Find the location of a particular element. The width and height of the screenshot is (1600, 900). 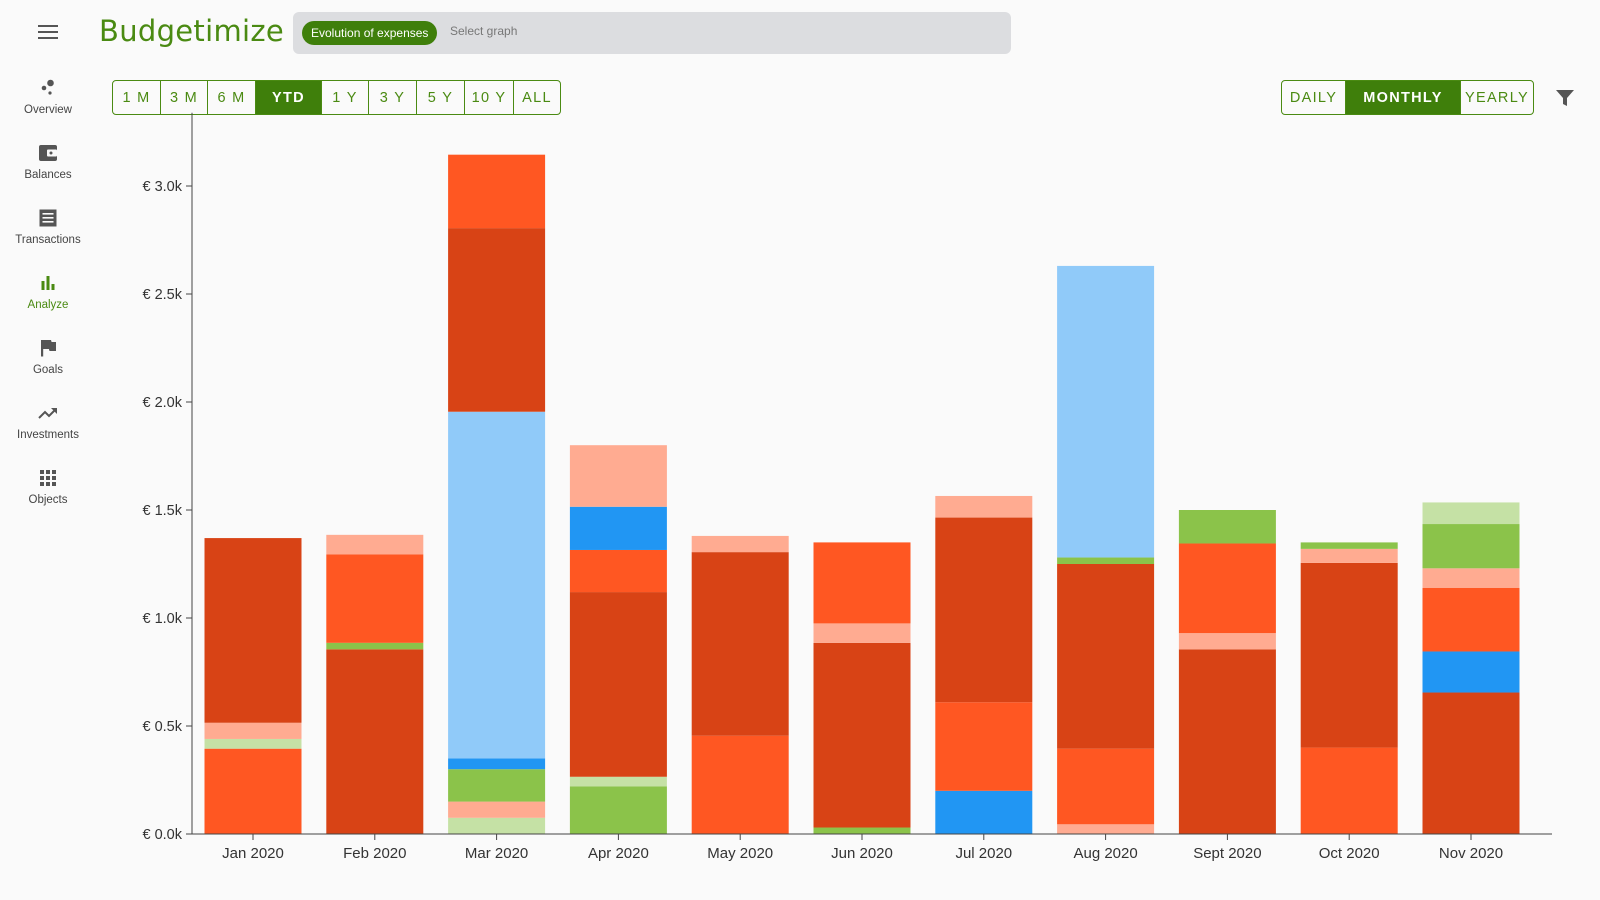

graph-search-input is located at coordinates (720, 31).